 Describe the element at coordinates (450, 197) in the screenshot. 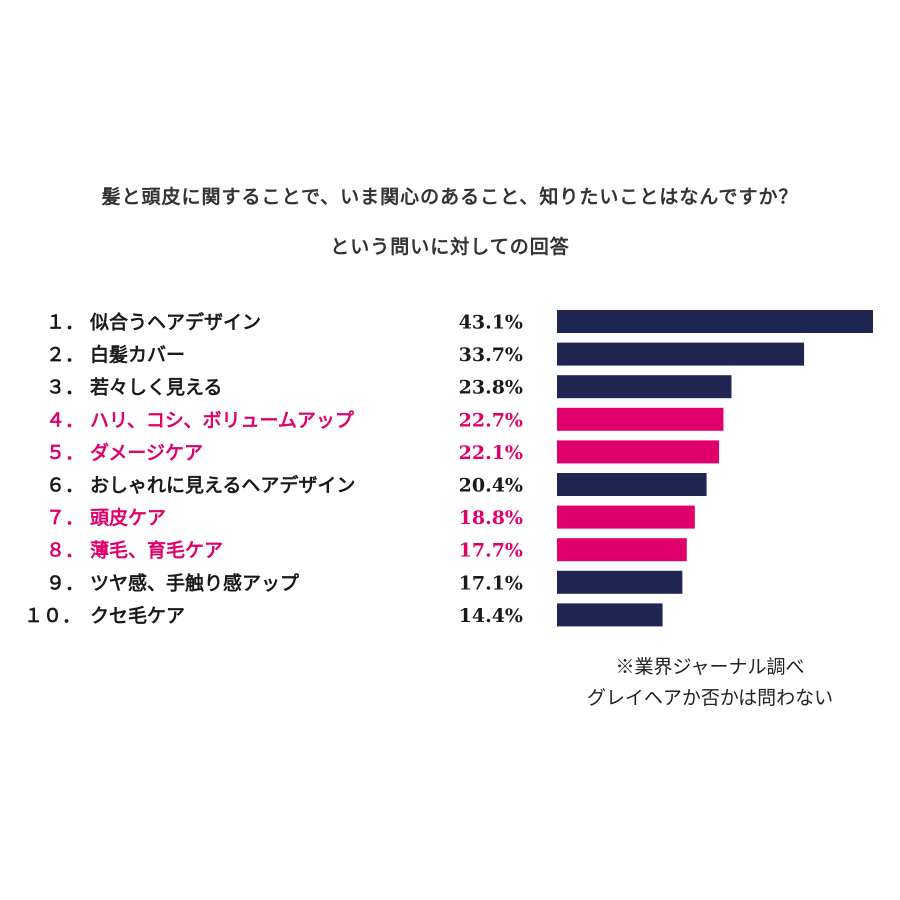

I see `chart-title: 髪と頭皮に関することで、いま関心のあること、知りたいことはなんですか？` at that location.